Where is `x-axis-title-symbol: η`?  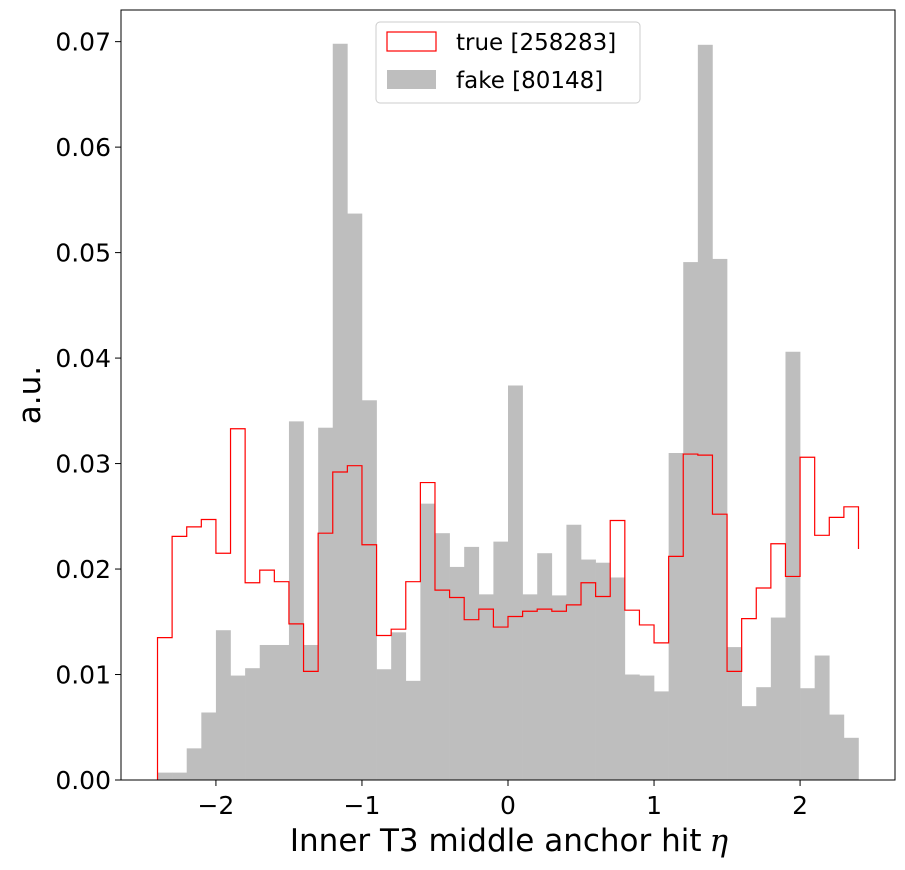
x-axis-title-symbol: η is located at coordinates (719, 841).